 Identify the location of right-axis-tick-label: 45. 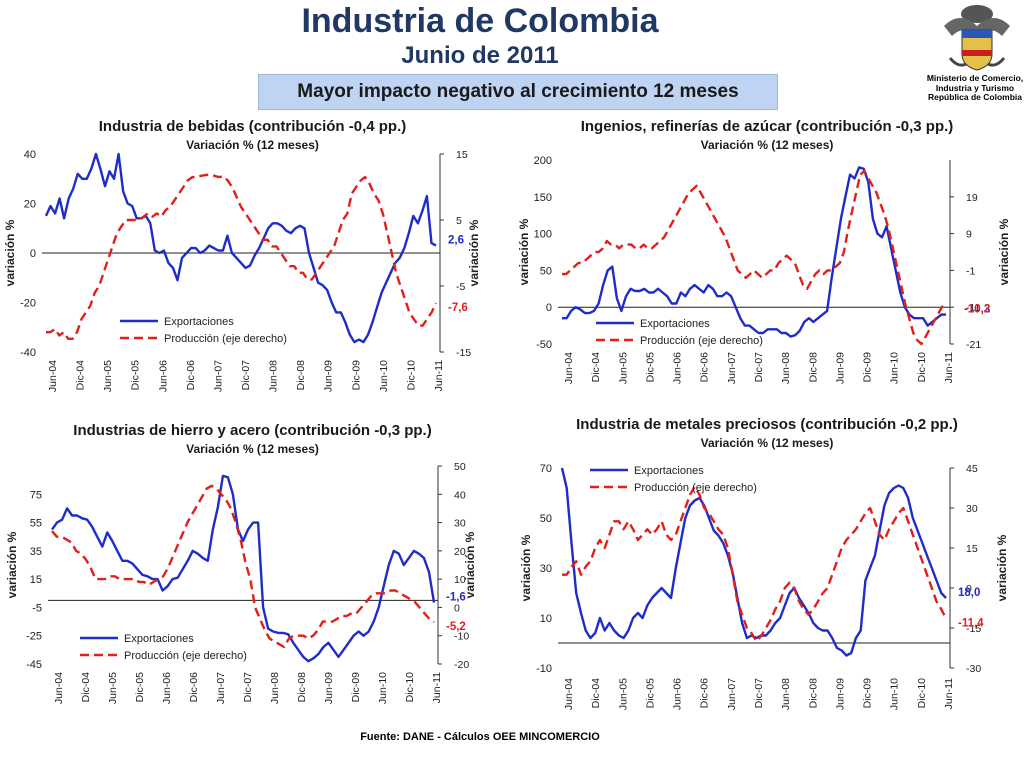
(972, 469).